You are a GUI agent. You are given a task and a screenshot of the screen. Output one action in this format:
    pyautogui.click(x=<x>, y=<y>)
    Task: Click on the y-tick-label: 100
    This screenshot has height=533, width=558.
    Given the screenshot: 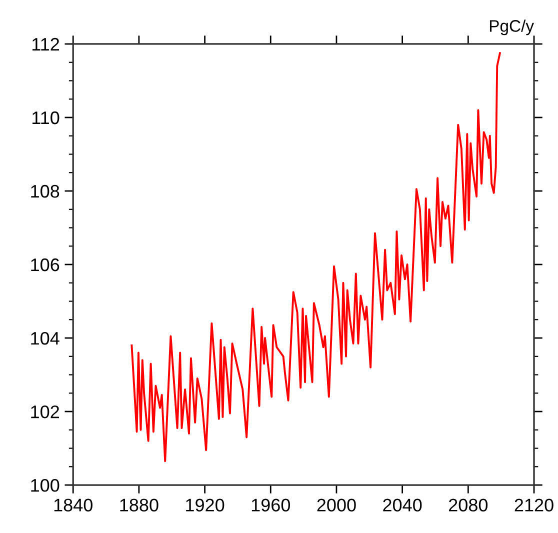 What is the action you would take?
    pyautogui.click(x=45, y=485)
    